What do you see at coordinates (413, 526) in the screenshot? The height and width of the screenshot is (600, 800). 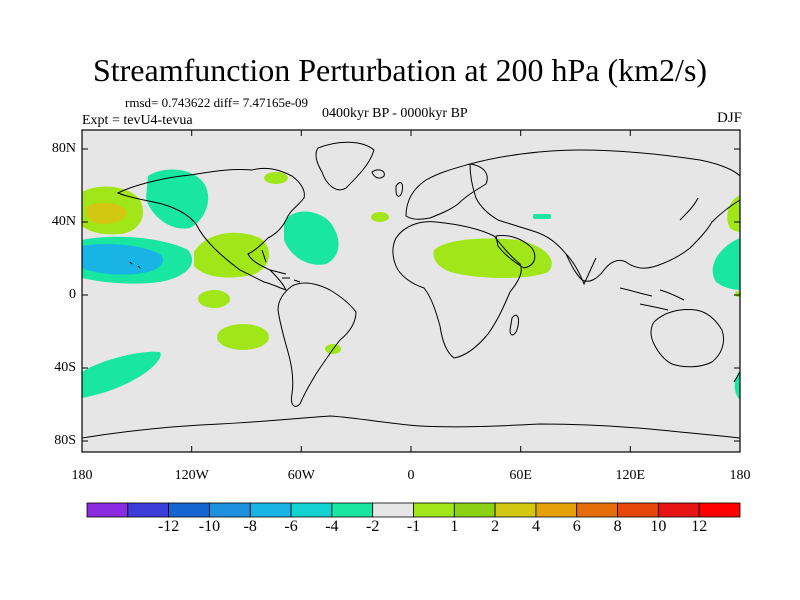 I see `colorbar-label: -1` at bounding box center [413, 526].